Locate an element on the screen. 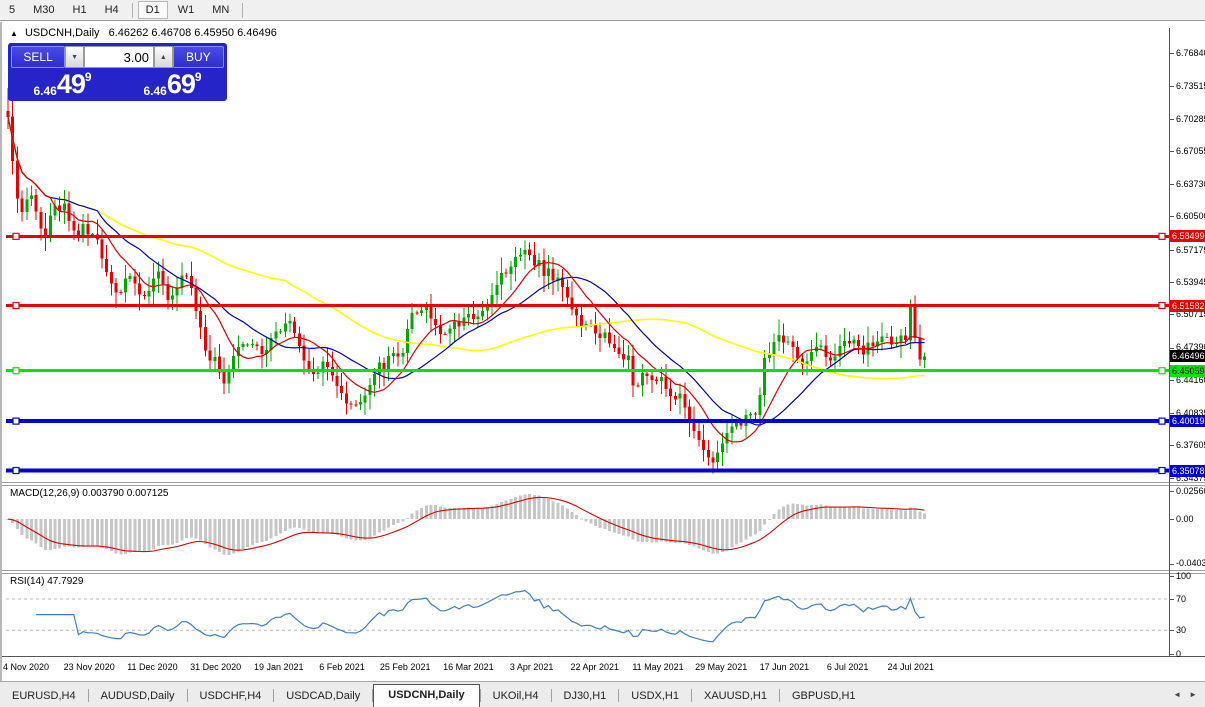 The width and height of the screenshot is (1205, 707). chart-tab-eurusd-h4: EURUSD,H4 is located at coordinates (44, 696).